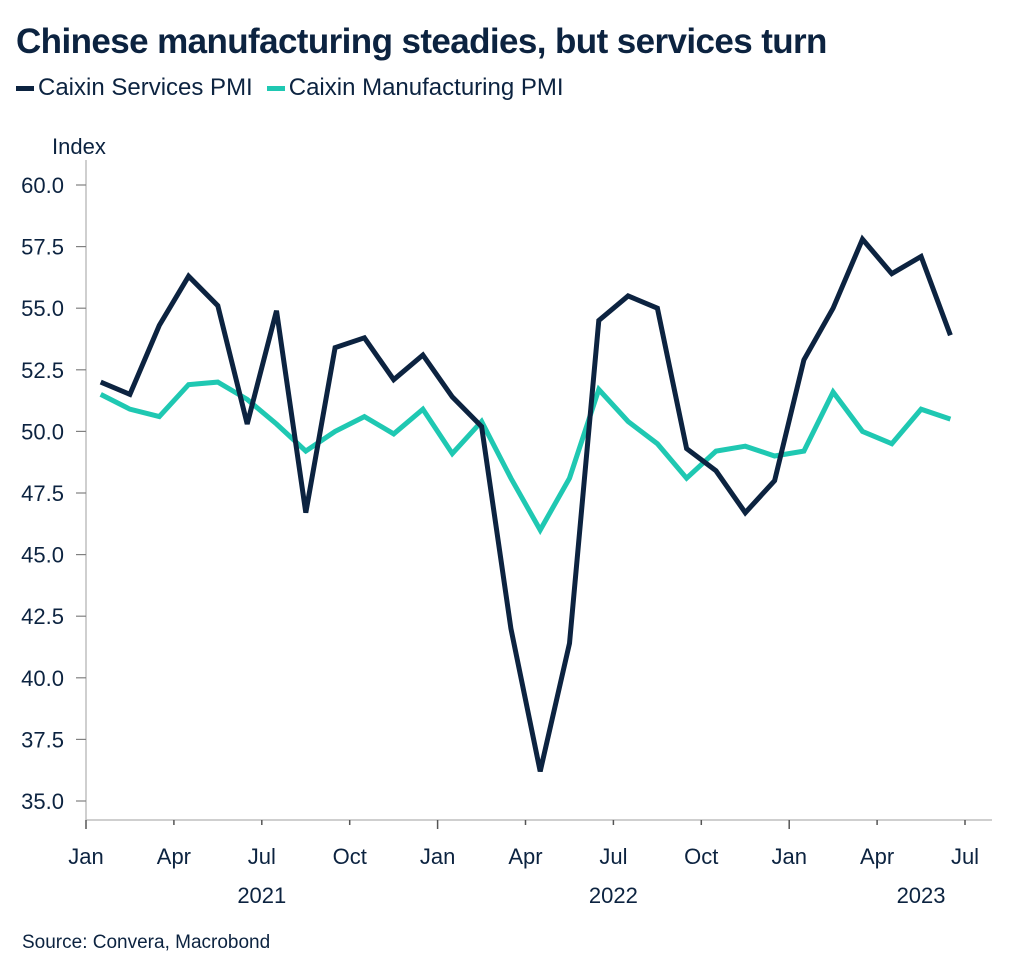  I want to click on y-axis-label: Index, so click(79, 146).